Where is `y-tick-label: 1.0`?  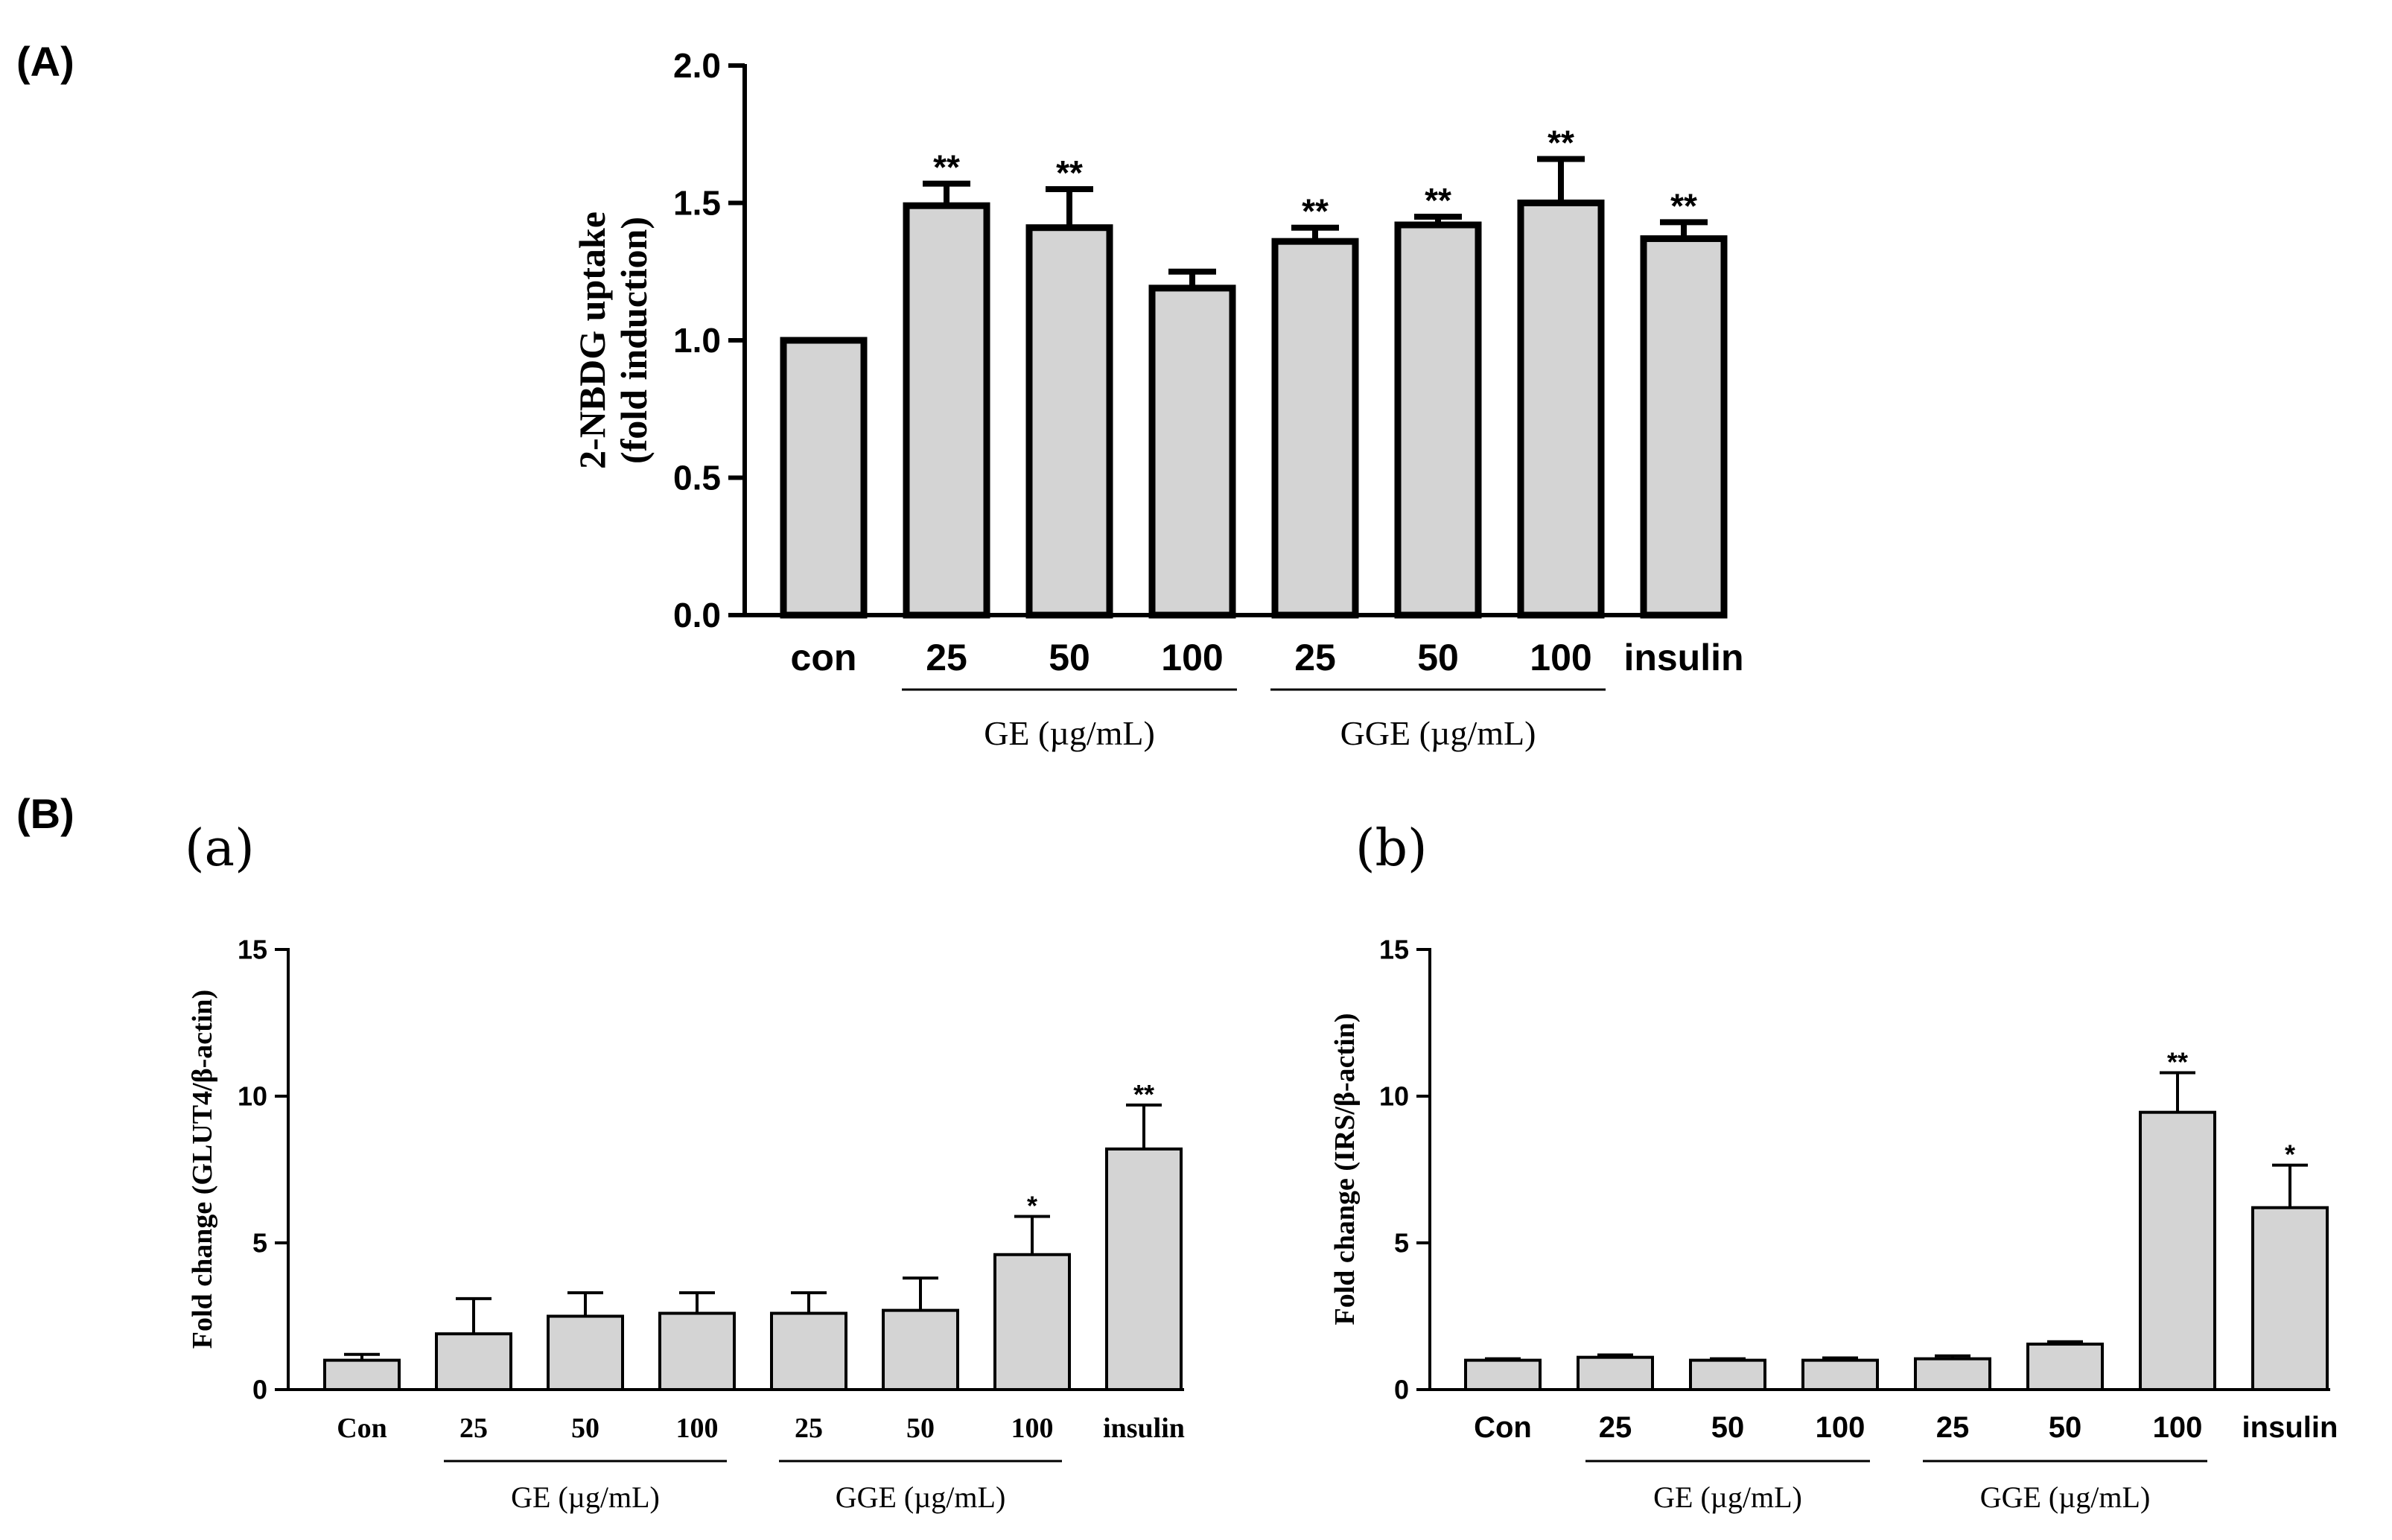
y-tick-label: 1.0 is located at coordinates (697, 340).